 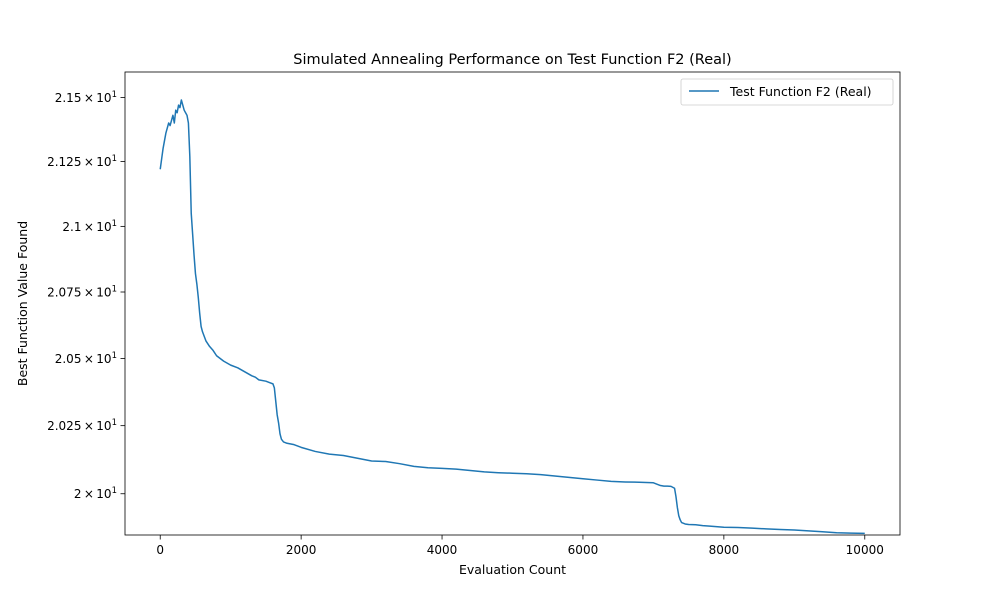 I want to click on legend-text: Test Function F2 (Real), so click(x=800, y=91).